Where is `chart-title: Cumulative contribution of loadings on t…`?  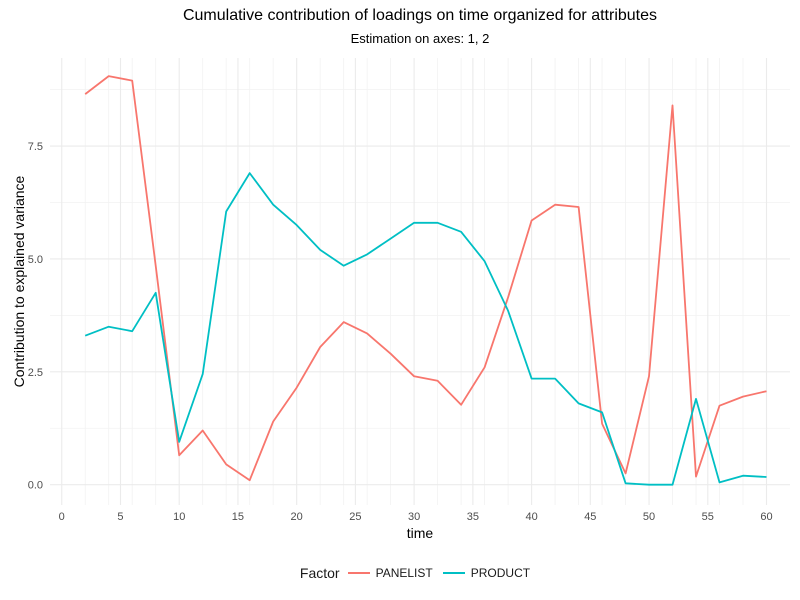 chart-title: Cumulative contribution of loadings on t… is located at coordinates (420, 15).